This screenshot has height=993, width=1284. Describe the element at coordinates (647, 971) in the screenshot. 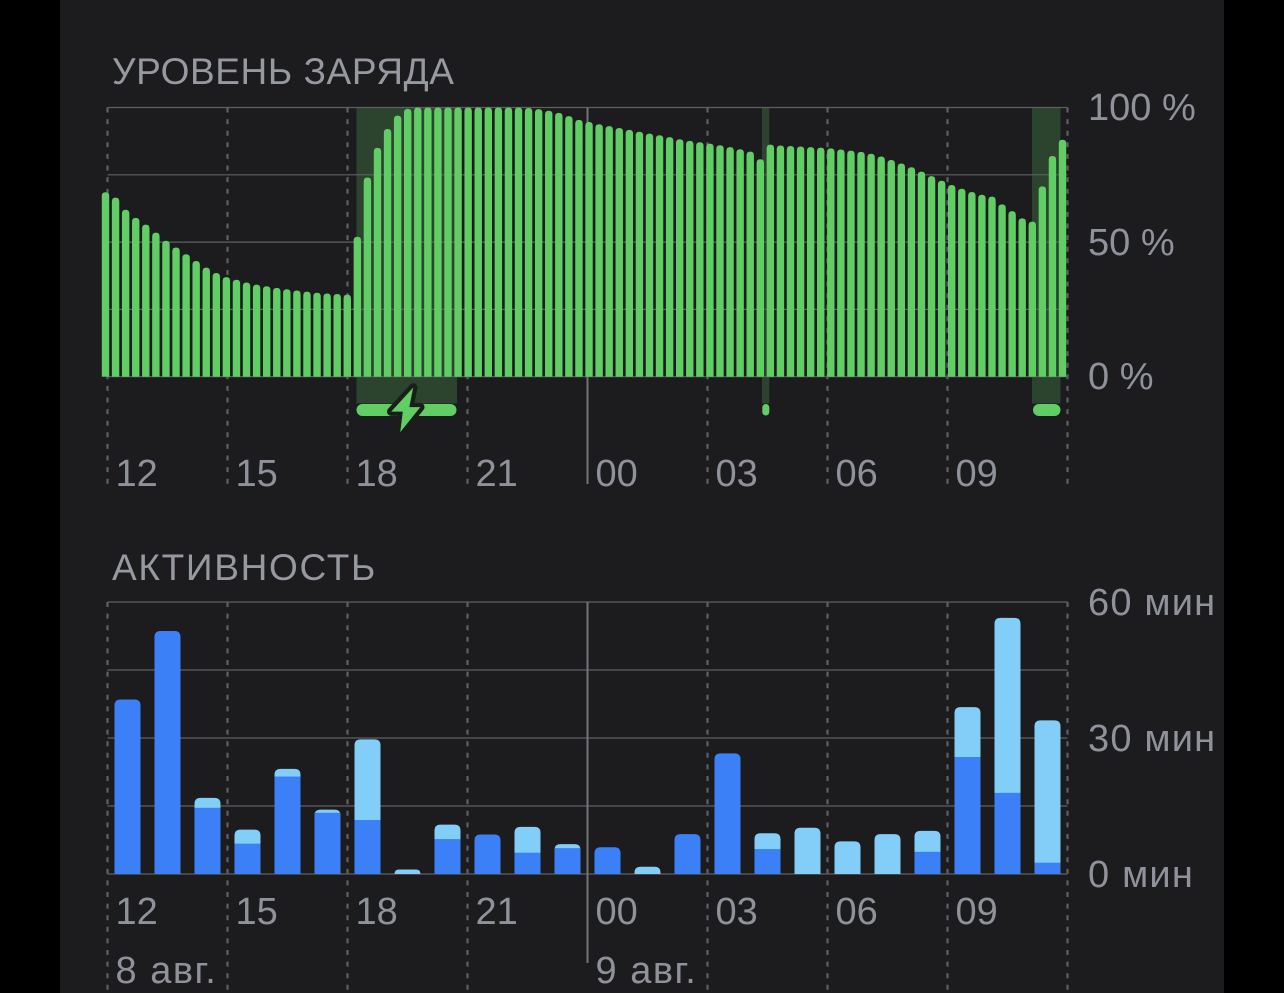

I see `svg-text: 9 авг.` at that location.